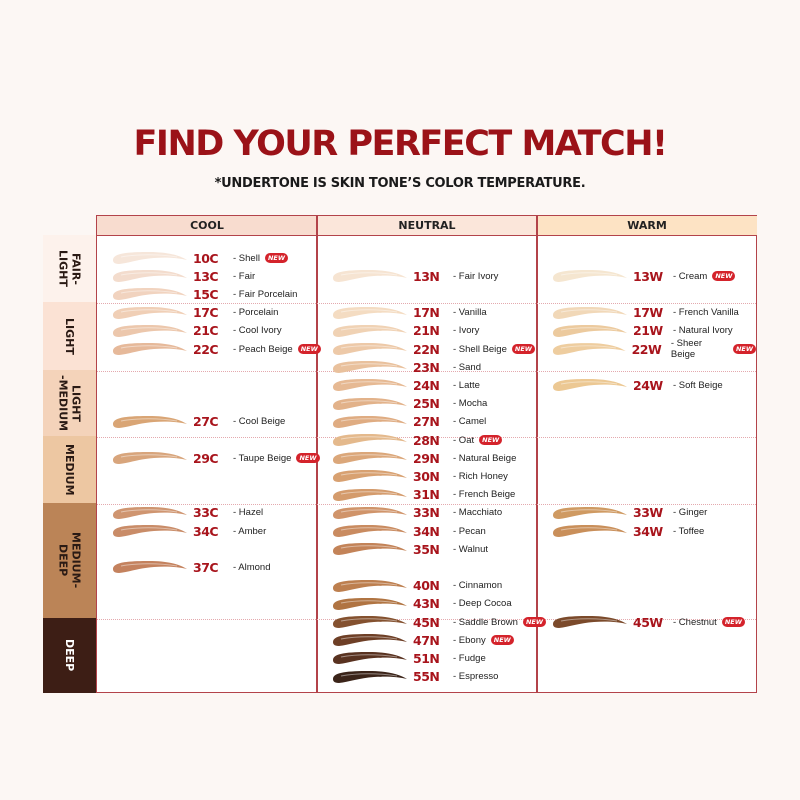  I want to click on swatch-24w, so click(590, 385).